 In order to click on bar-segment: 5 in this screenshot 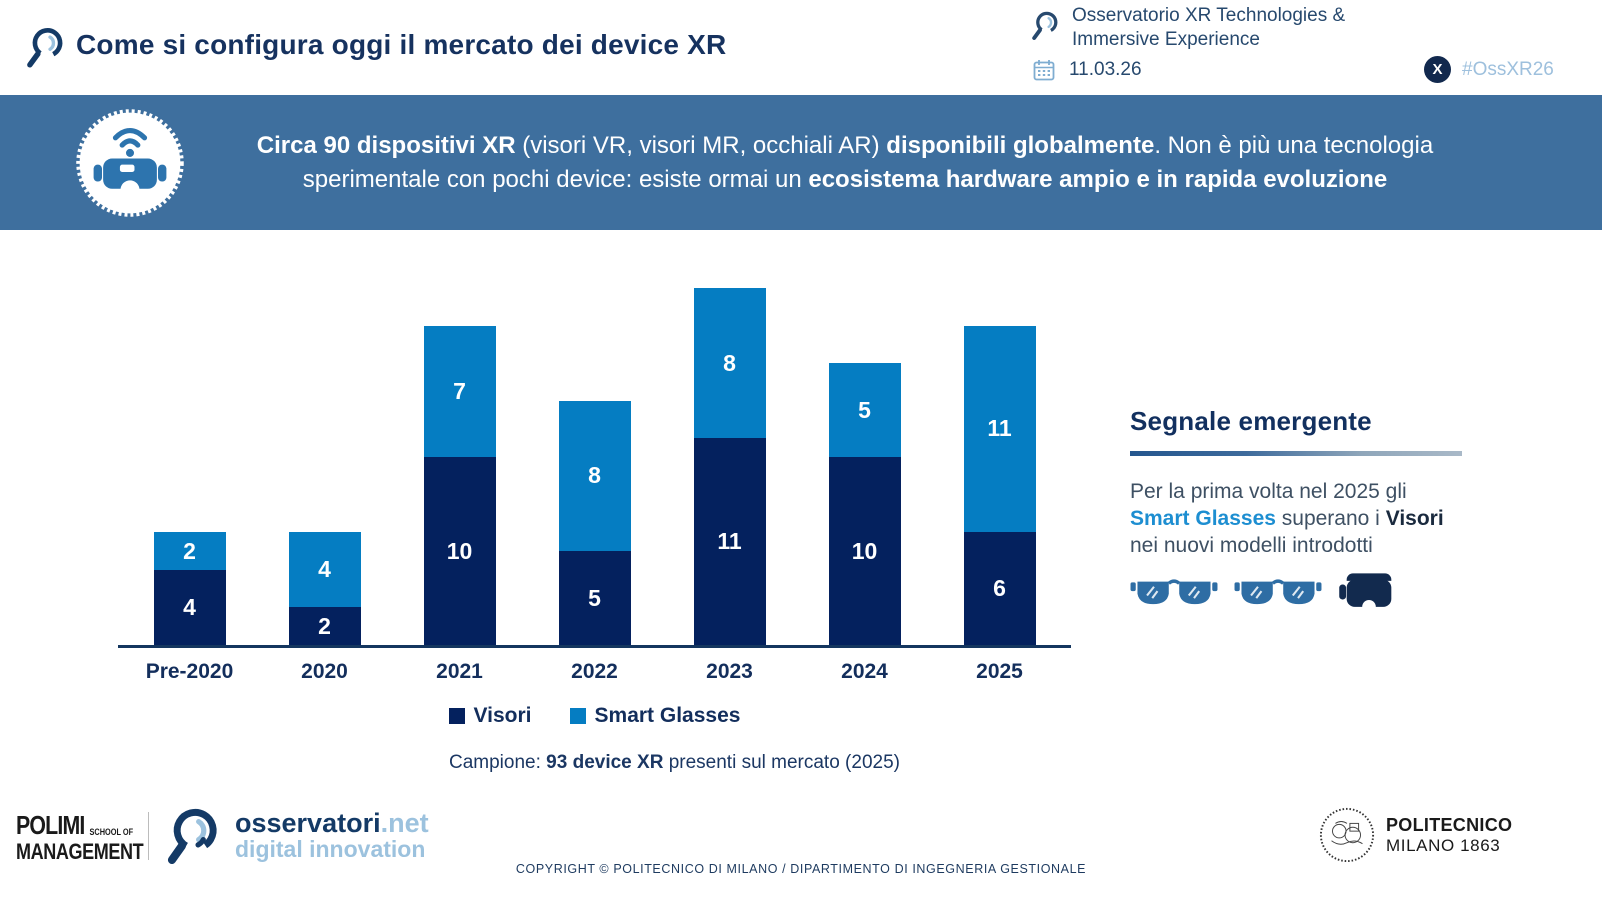, I will do `click(594, 598)`.